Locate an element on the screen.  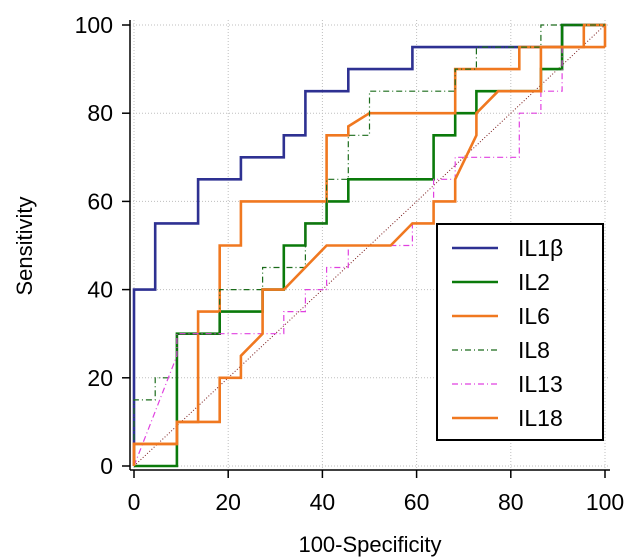
legend: IL1β IL2 IL6 IL8 IL13 IL18 is located at coordinates (520, 332).